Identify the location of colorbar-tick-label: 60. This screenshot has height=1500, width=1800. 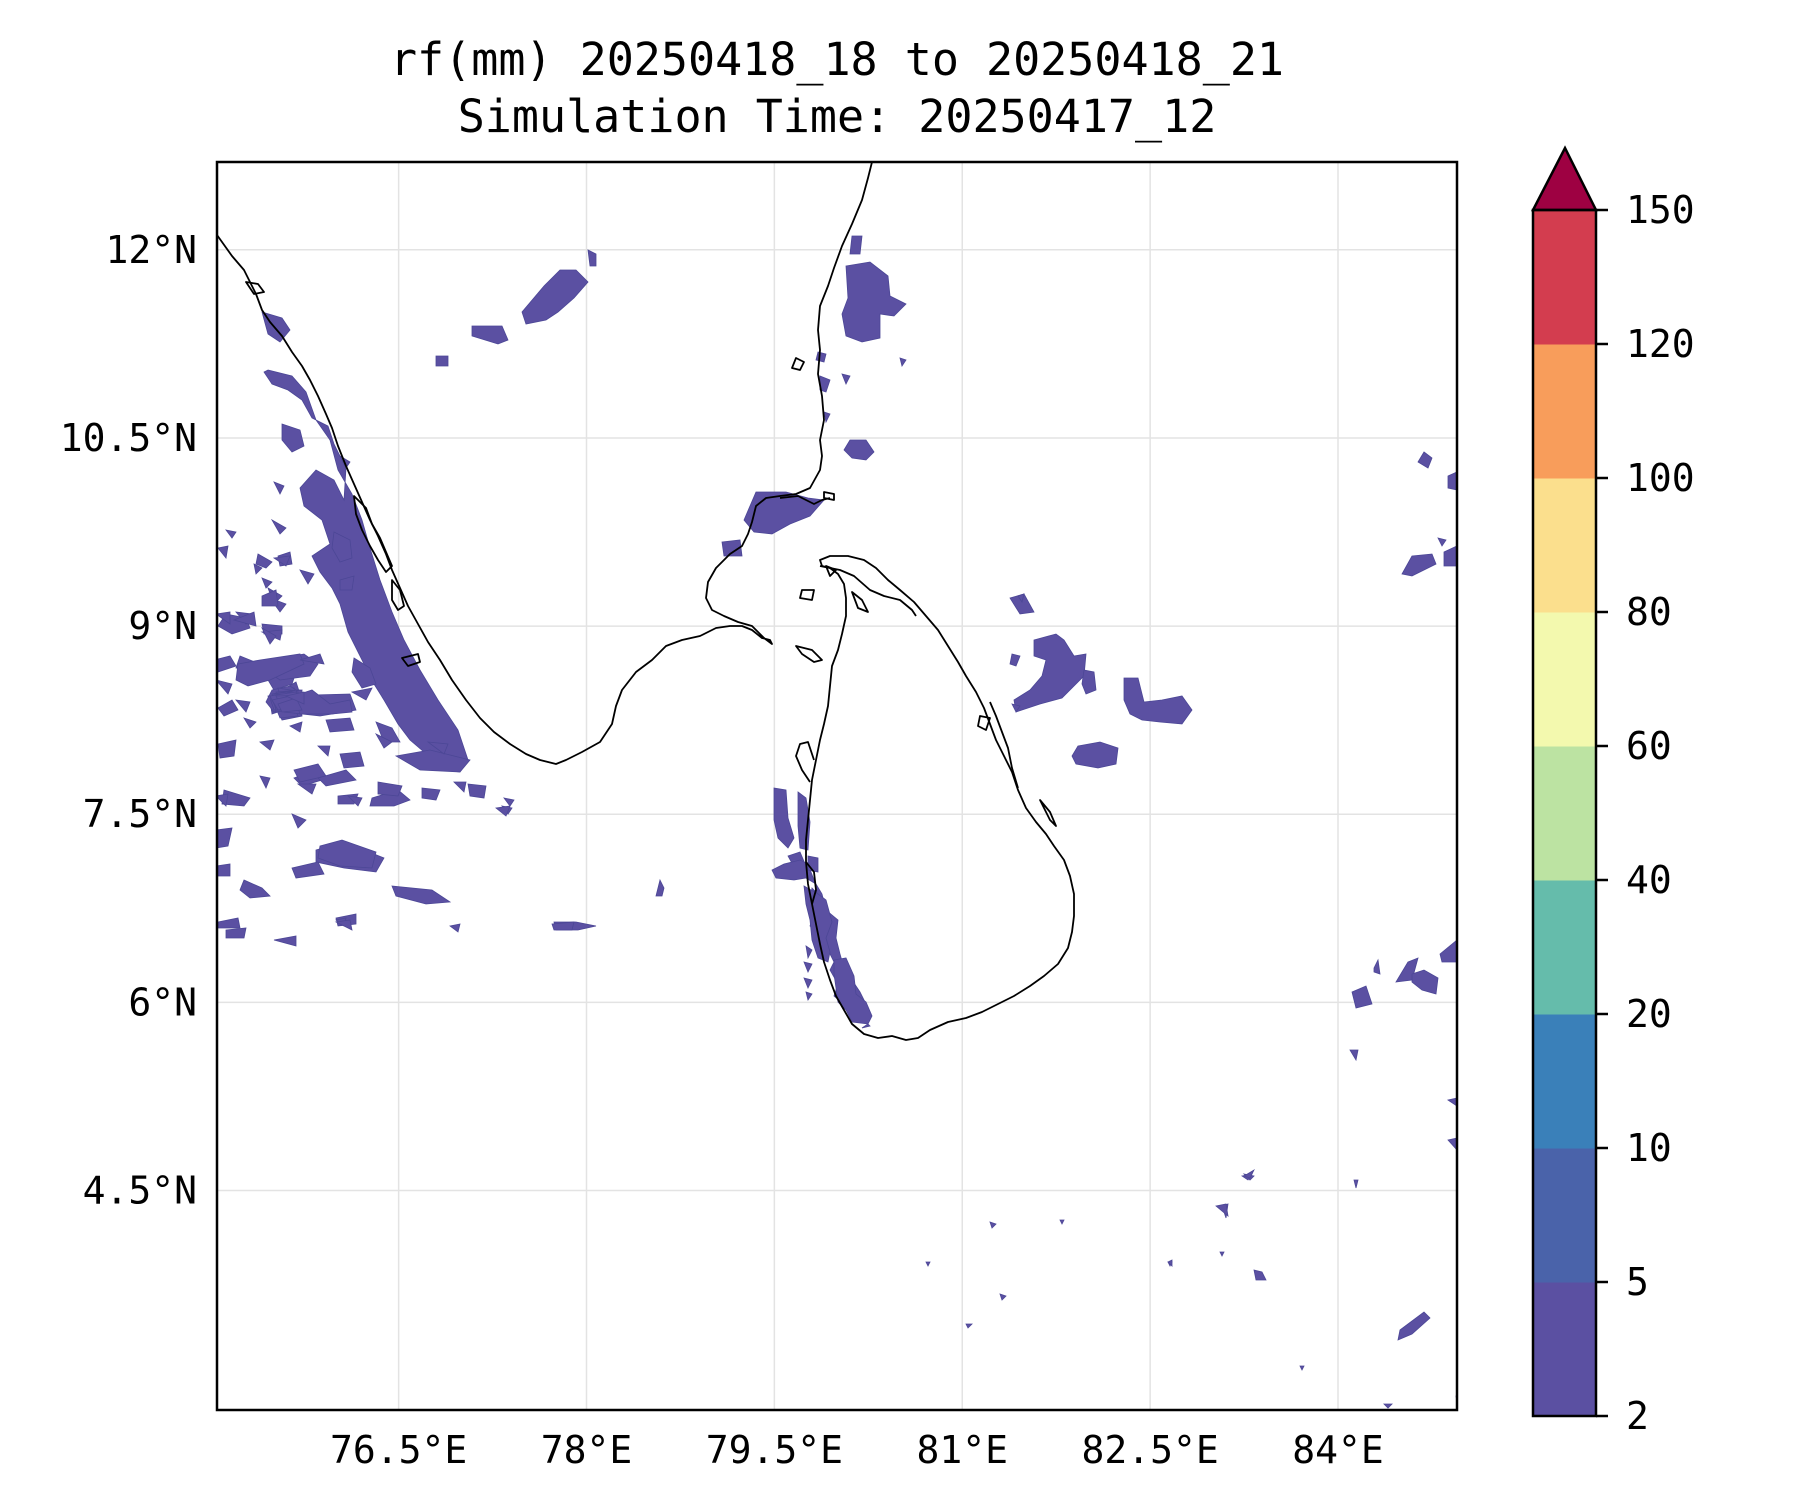
(1649, 746).